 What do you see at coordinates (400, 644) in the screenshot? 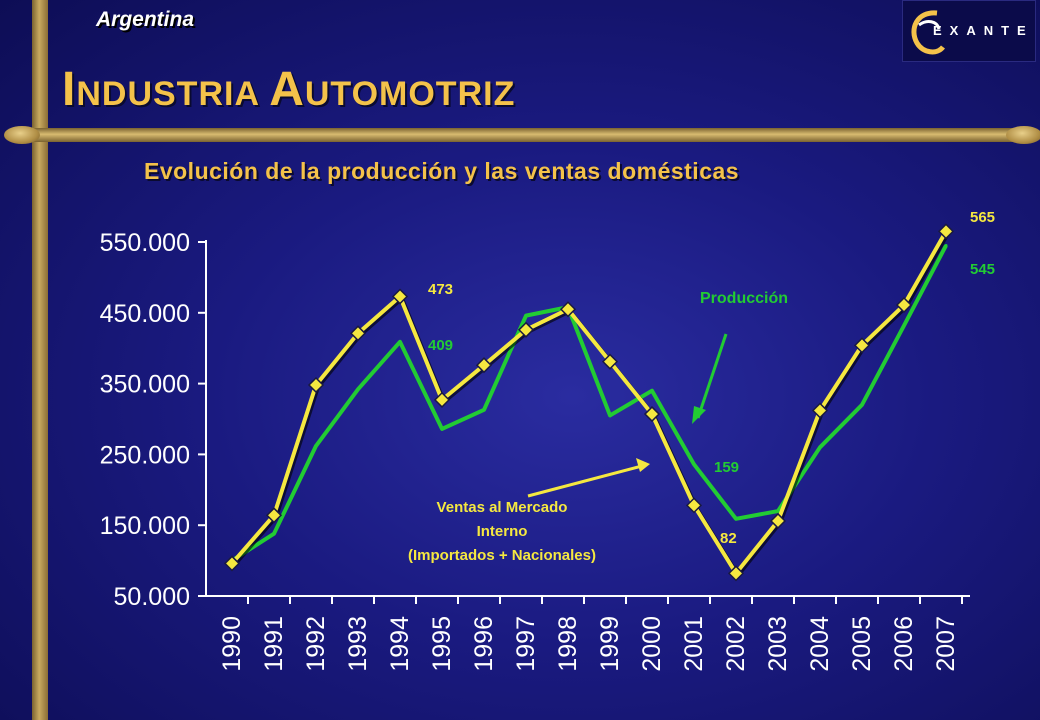
I see `x-tick-label: 1994` at bounding box center [400, 644].